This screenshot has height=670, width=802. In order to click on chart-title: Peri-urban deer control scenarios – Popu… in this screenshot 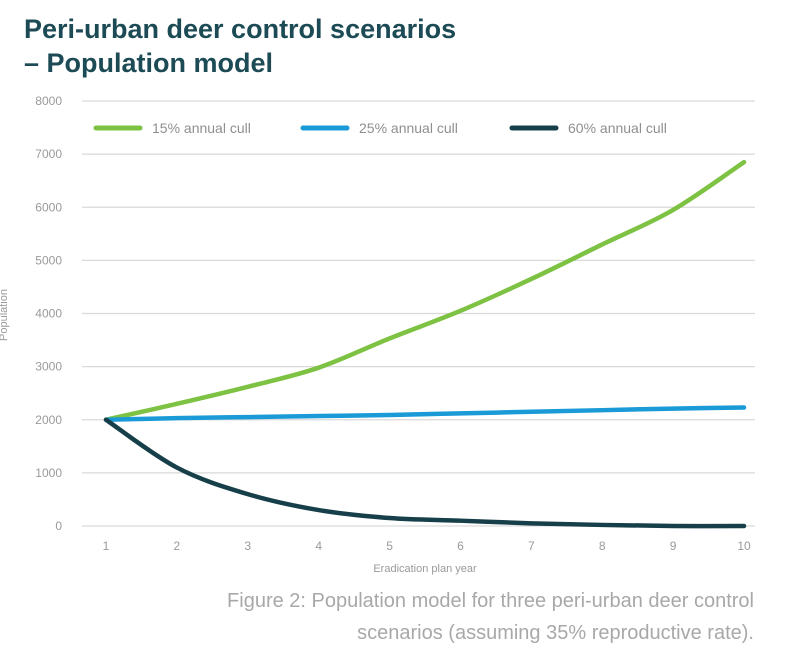, I will do `click(240, 46)`.